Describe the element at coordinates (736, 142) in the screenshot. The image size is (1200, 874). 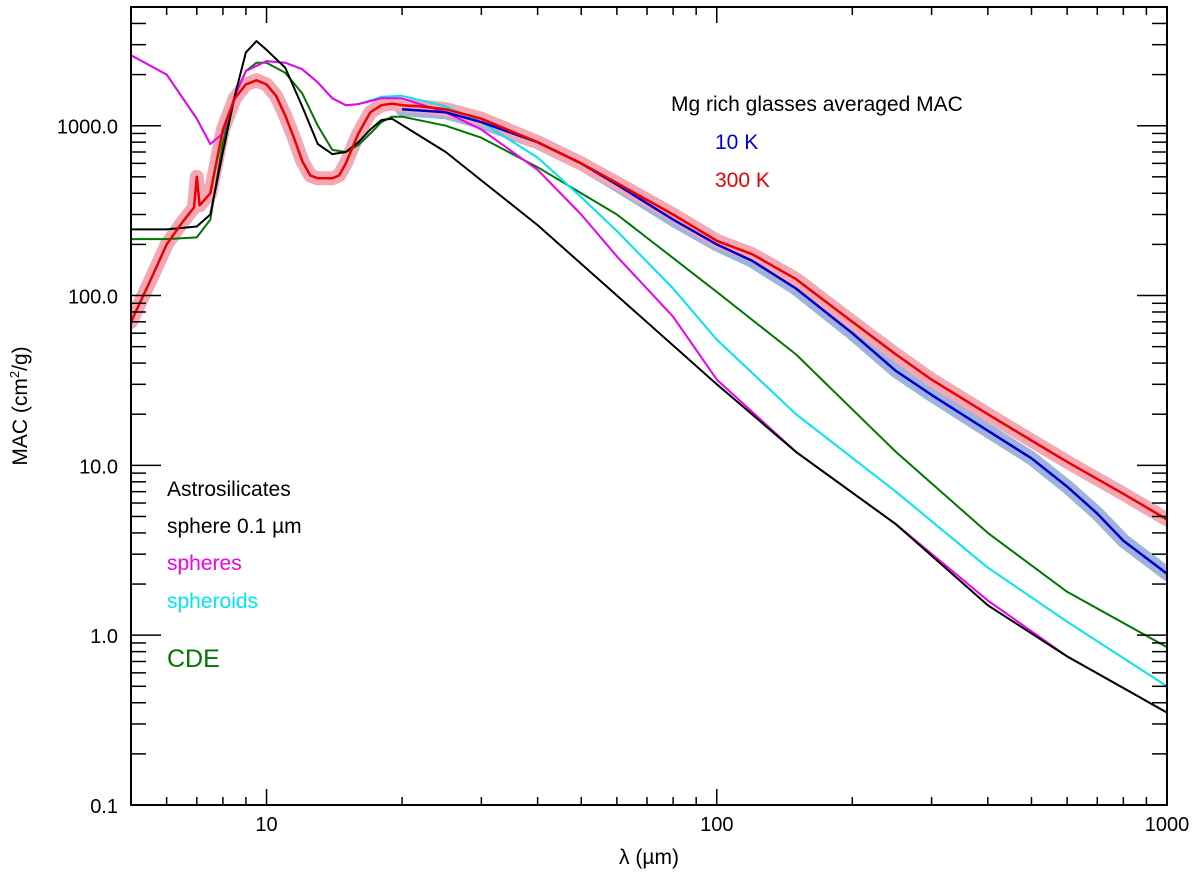
I see `legend-entry-10k: 10 K` at that location.